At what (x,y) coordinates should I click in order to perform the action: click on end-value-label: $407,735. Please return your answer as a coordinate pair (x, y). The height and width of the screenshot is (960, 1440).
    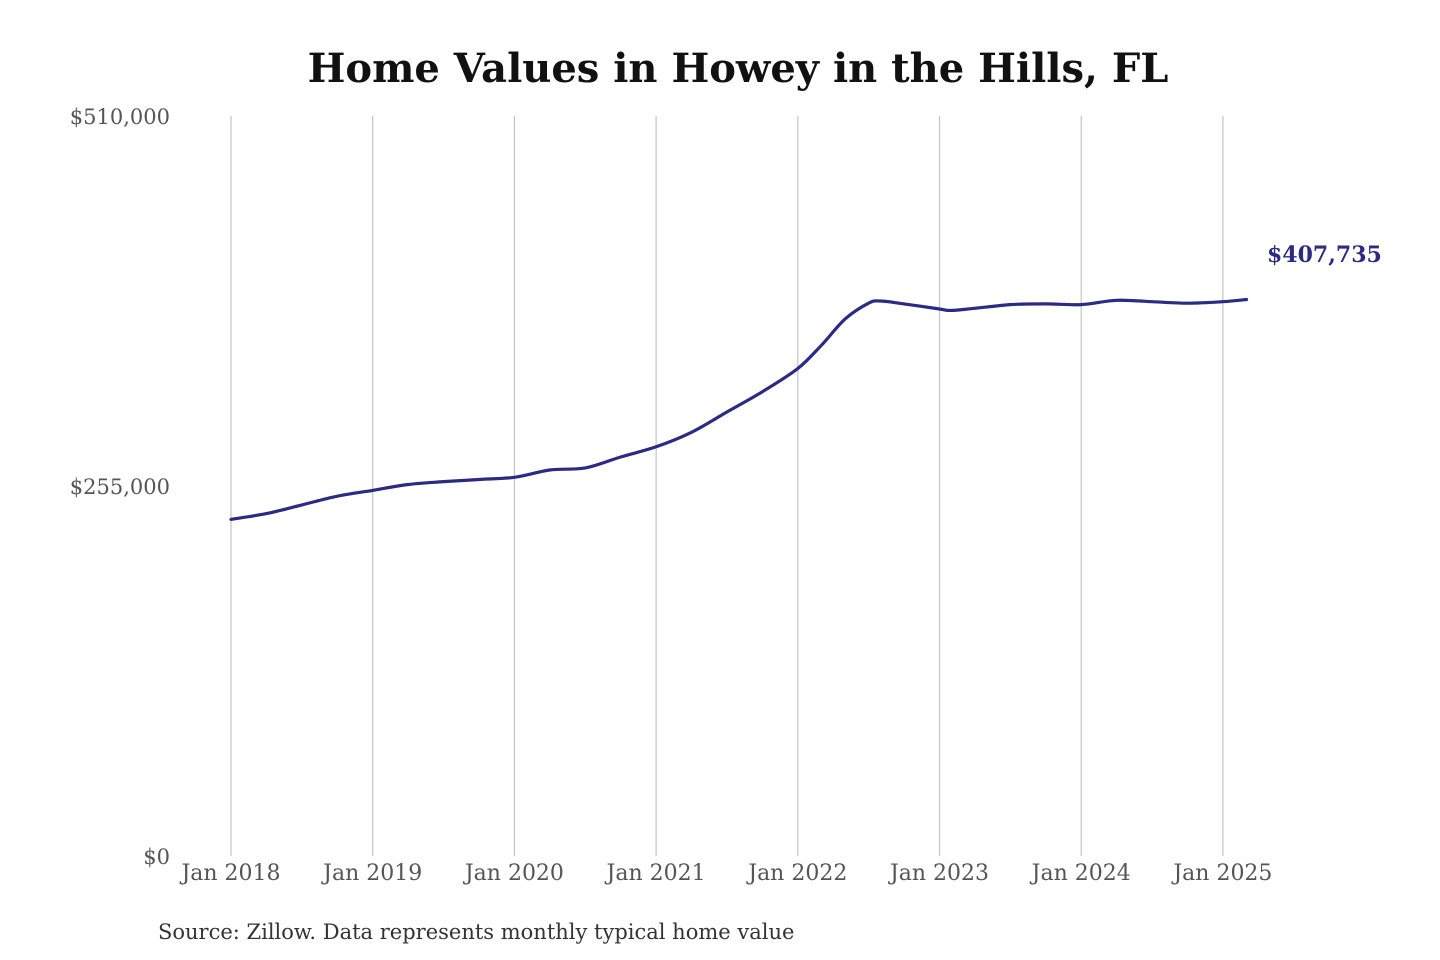
    Looking at the image, I should click on (1324, 255).